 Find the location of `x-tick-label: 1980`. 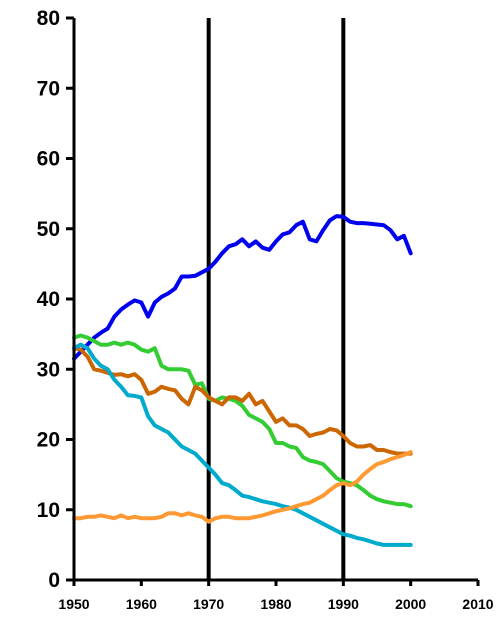

x-tick-label: 1980 is located at coordinates (275, 604).